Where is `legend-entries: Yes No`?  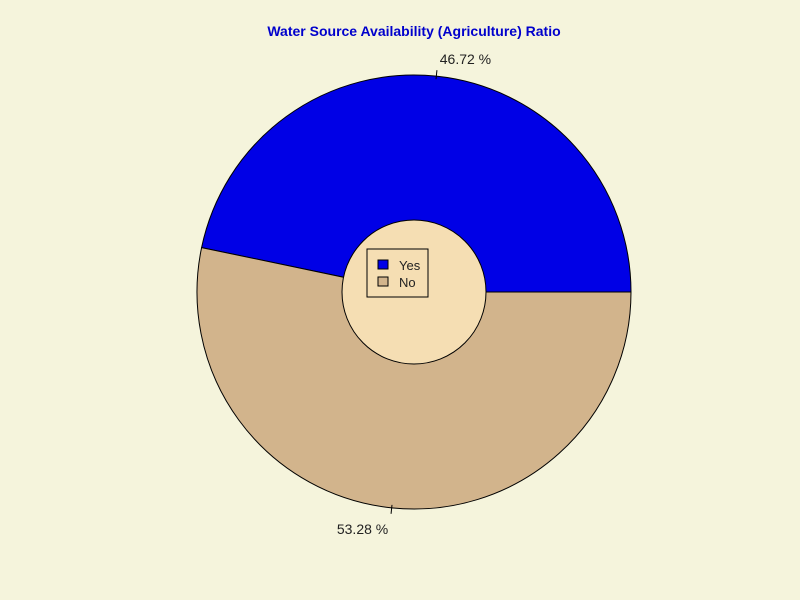 legend-entries: Yes No is located at coordinates (399, 274).